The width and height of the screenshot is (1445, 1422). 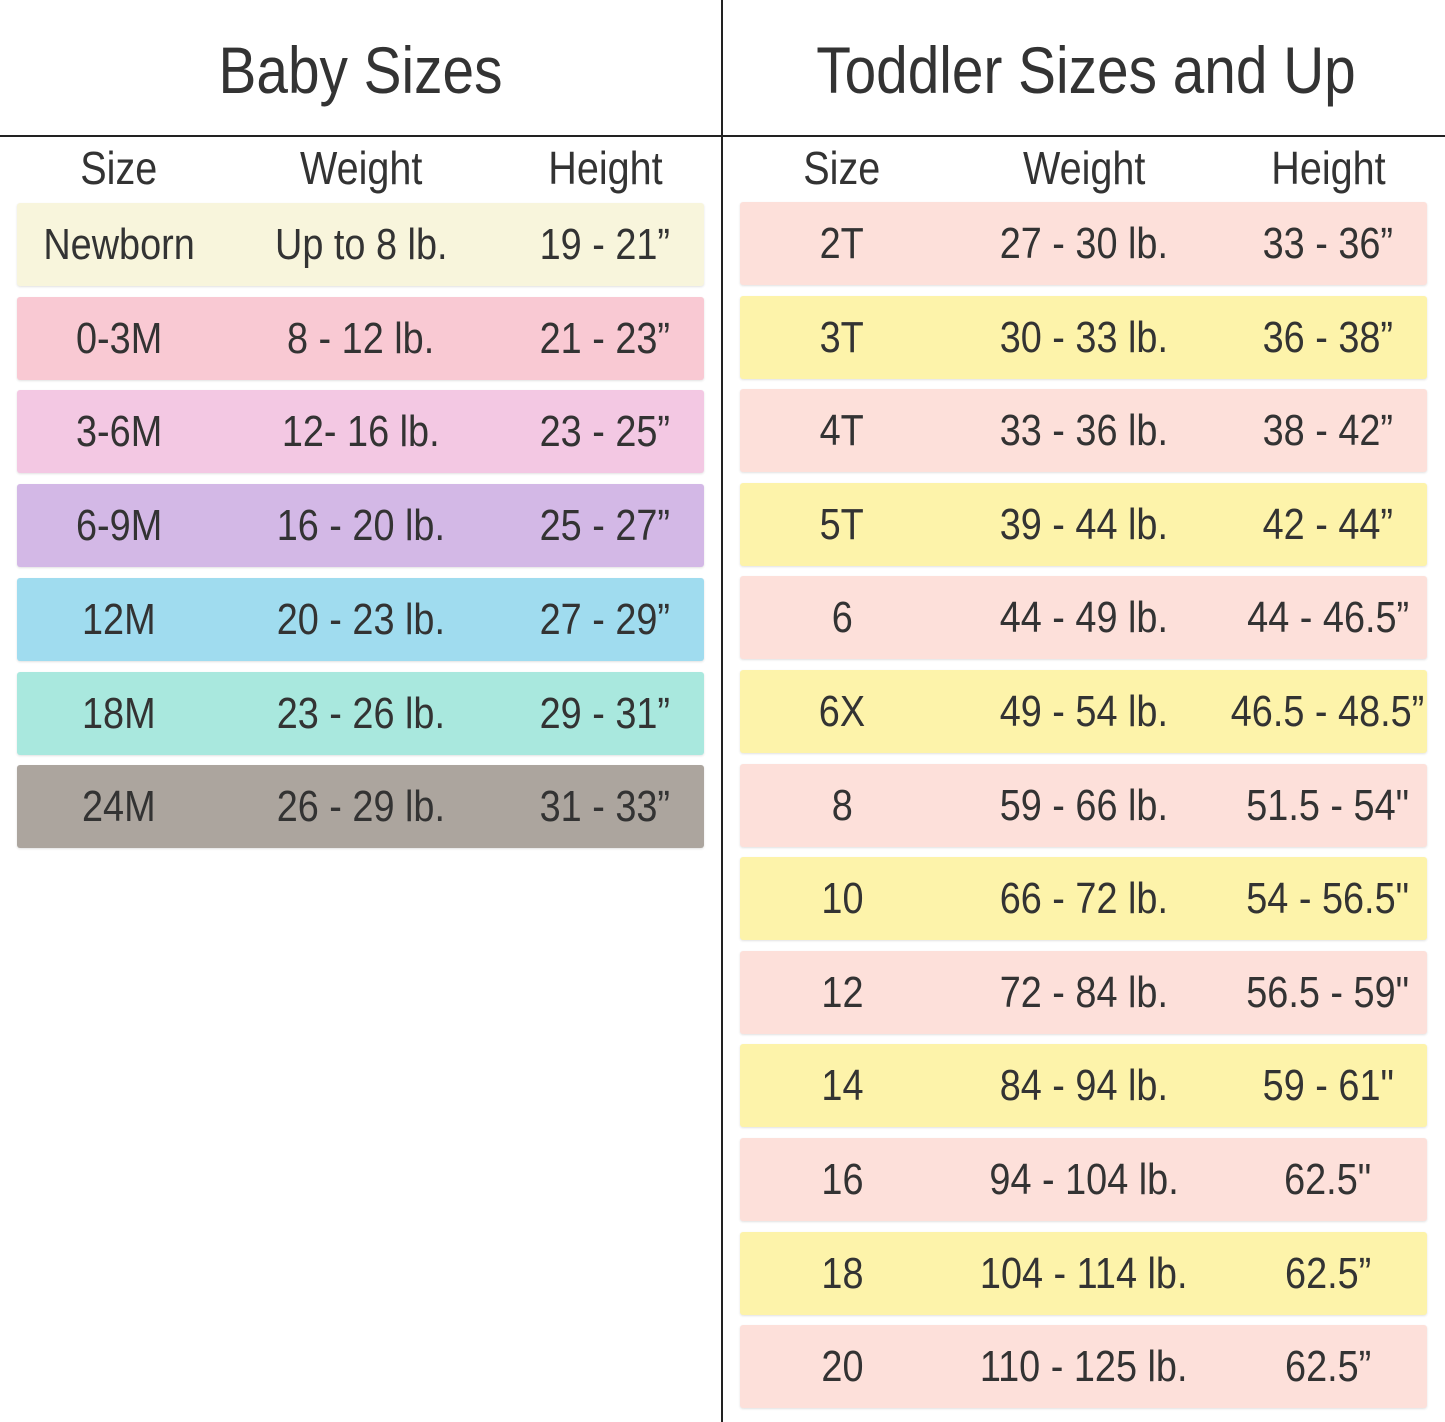 I want to click on toddler-row-weight: 59 - 66 lb., so click(x=1084, y=805).